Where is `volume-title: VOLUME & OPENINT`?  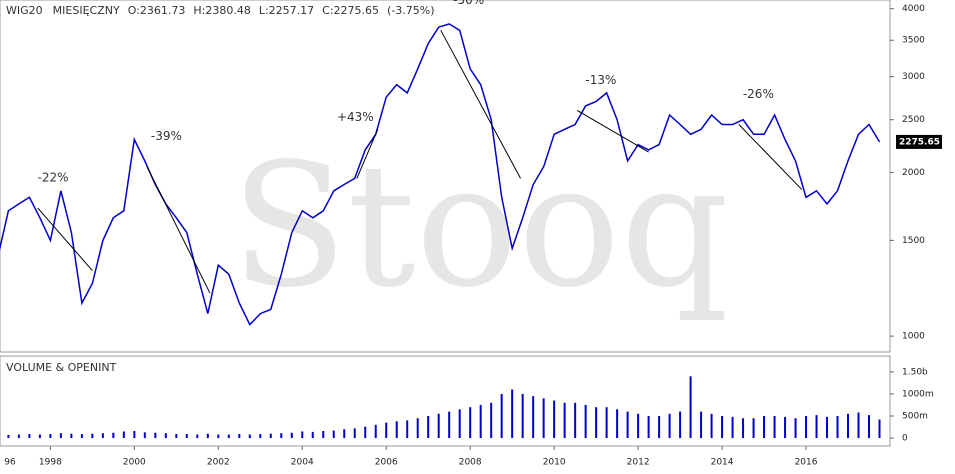
volume-title: VOLUME & OPENINT is located at coordinates (61, 367).